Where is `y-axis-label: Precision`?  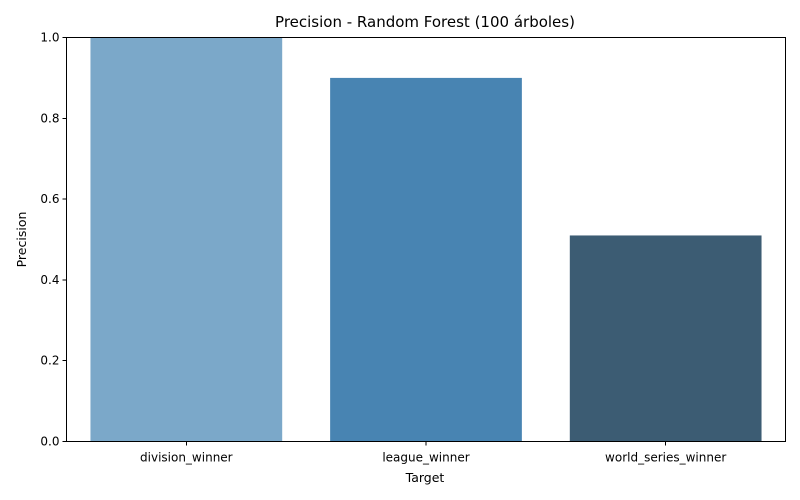 y-axis-label: Precision is located at coordinates (21, 240).